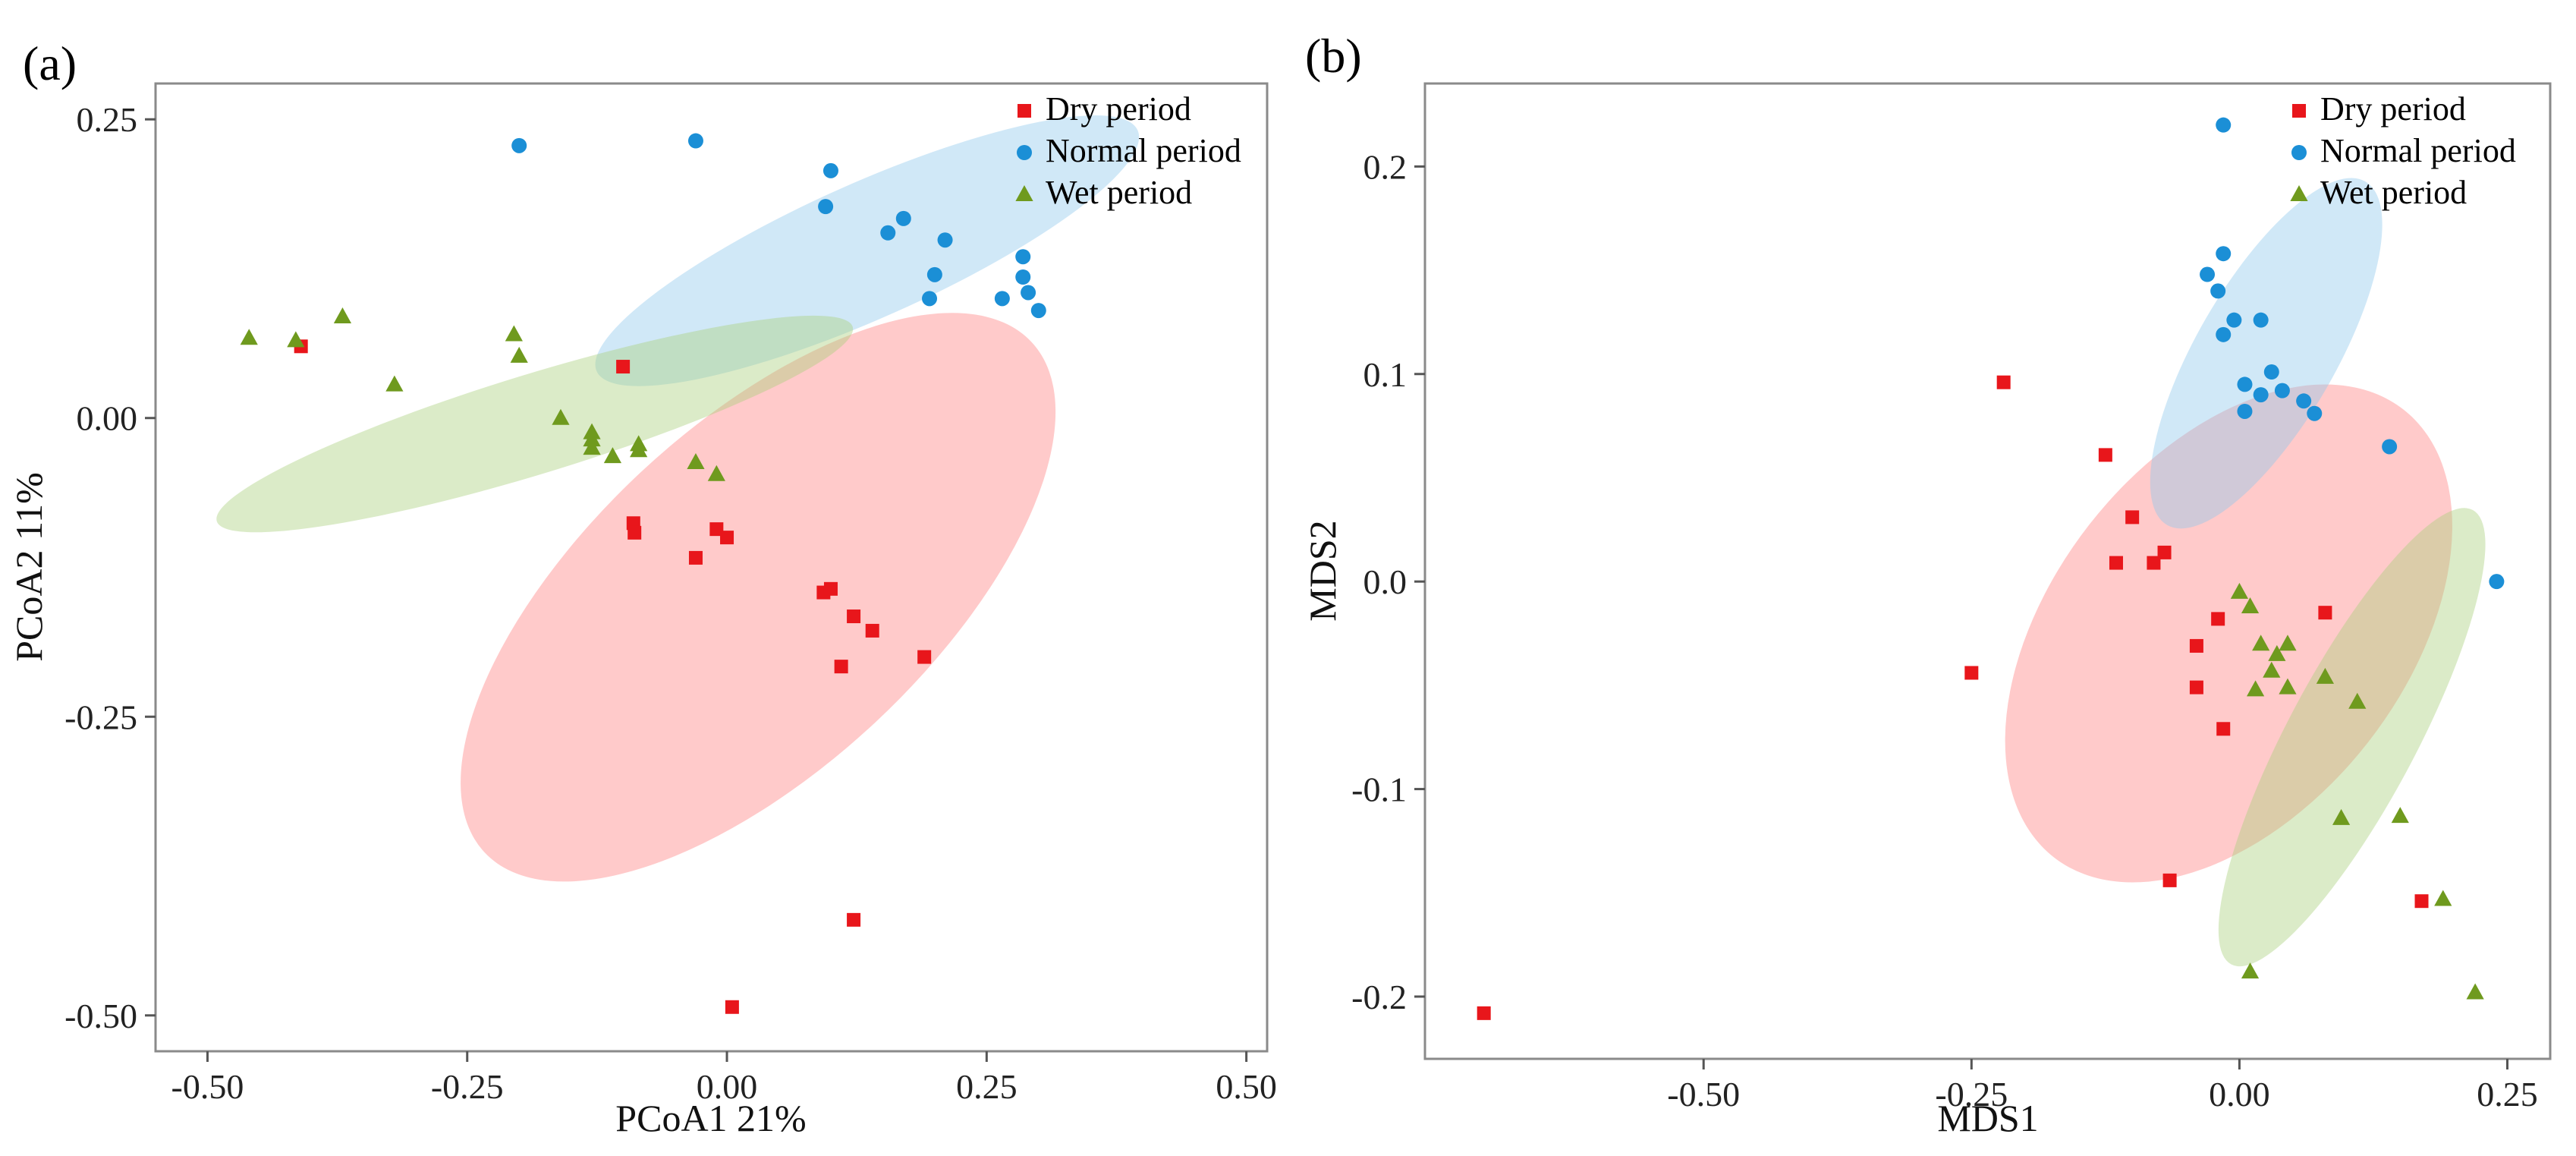  What do you see at coordinates (1322, 570) in the screenshot?
I see `panel-b-y-axis-title: MDS2` at bounding box center [1322, 570].